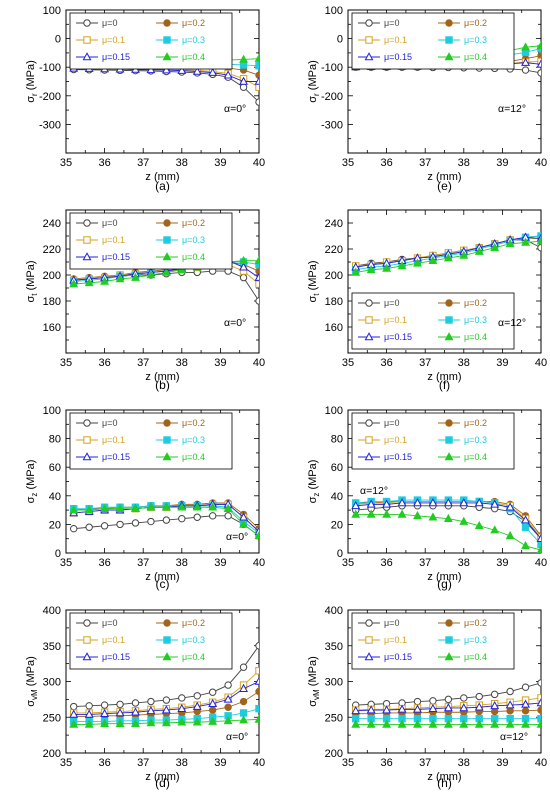 The height and width of the screenshot is (797, 550). Describe the element at coordinates (193, 240) in the screenshot. I see `legend-label: μ=0.3` at that location.